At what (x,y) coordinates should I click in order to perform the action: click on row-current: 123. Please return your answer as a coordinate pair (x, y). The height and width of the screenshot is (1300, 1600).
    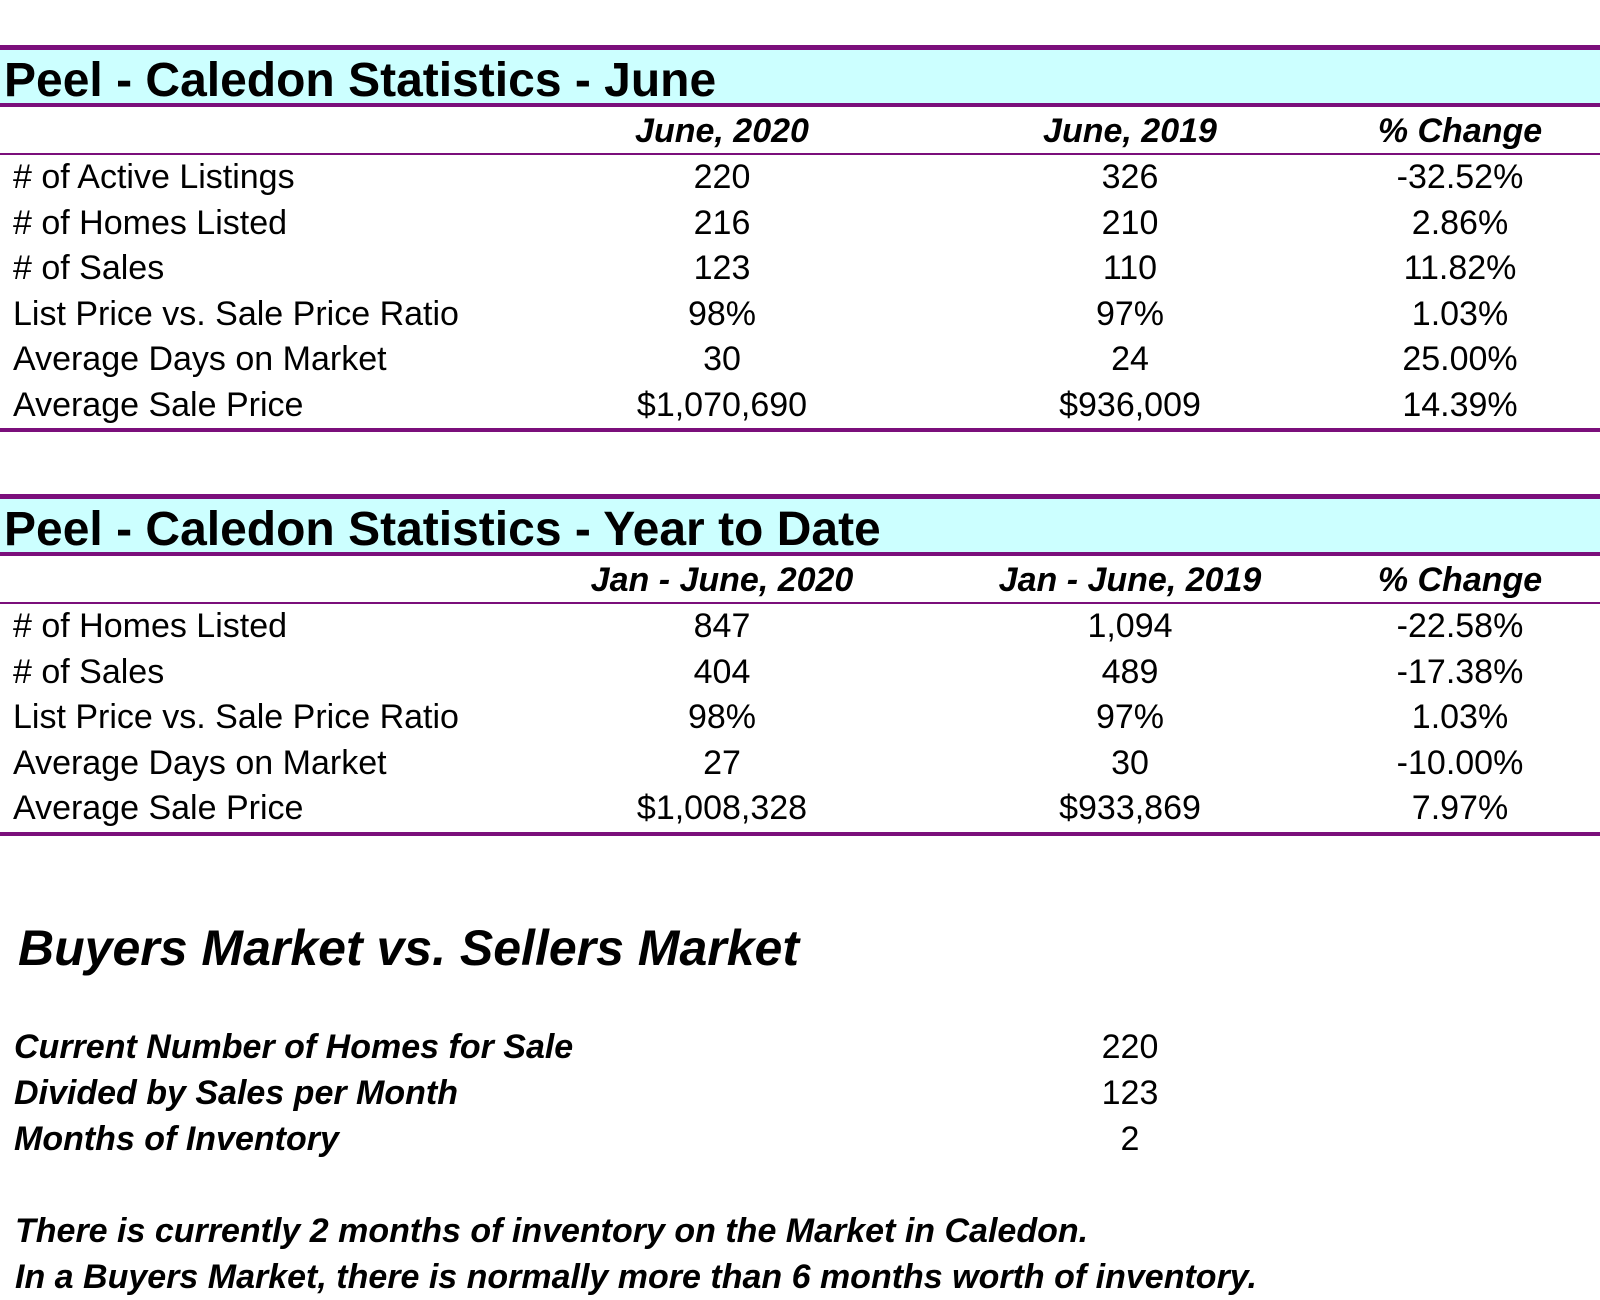
    Looking at the image, I should click on (722, 268).